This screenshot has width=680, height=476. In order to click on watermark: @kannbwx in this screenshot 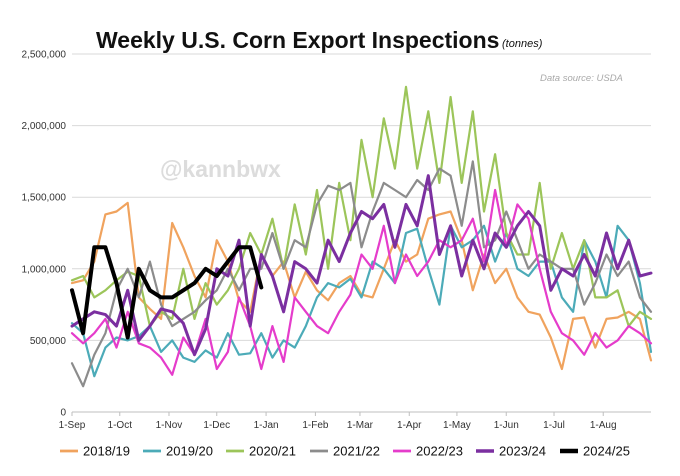, I will do `click(220, 169)`.